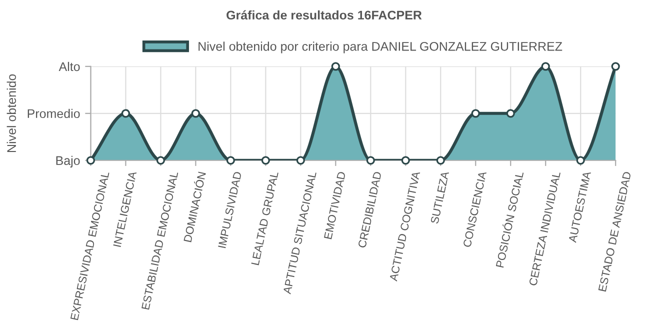  What do you see at coordinates (440, 197) in the screenshot?
I see `x-tick-label: SUTILEZA` at bounding box center [440, 197].